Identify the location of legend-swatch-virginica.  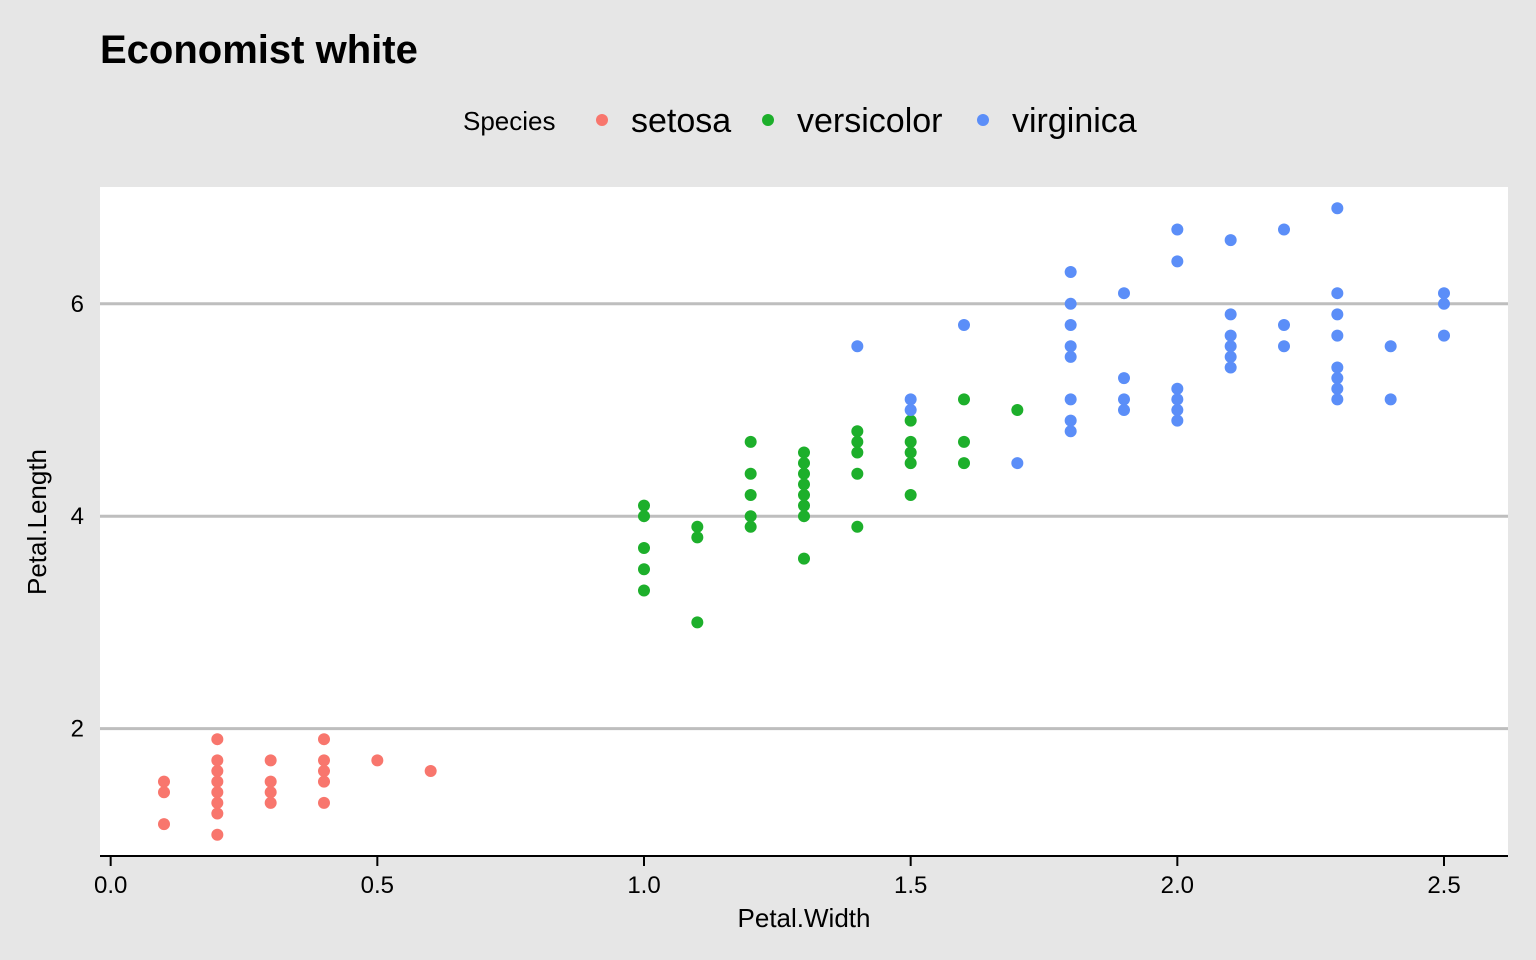
(983, 120).